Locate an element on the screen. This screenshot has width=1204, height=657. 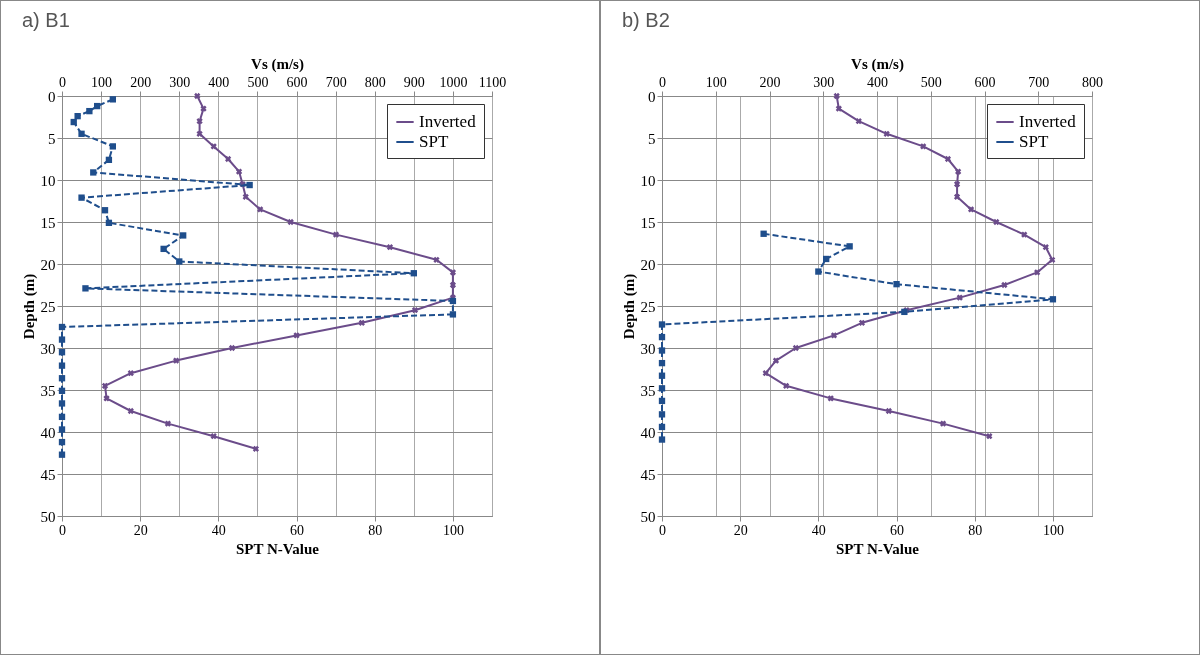
y-tick-label: 20 is located at coordinates (648, 264).